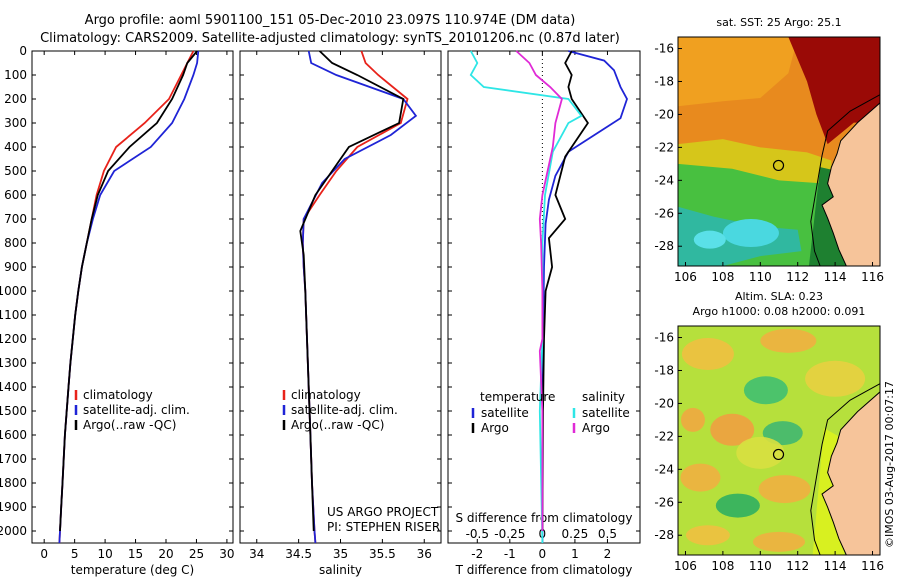  Describe the element at coordinates (13, 483) in the screenshot. I see `depth-tick-label: 1800` at that location.